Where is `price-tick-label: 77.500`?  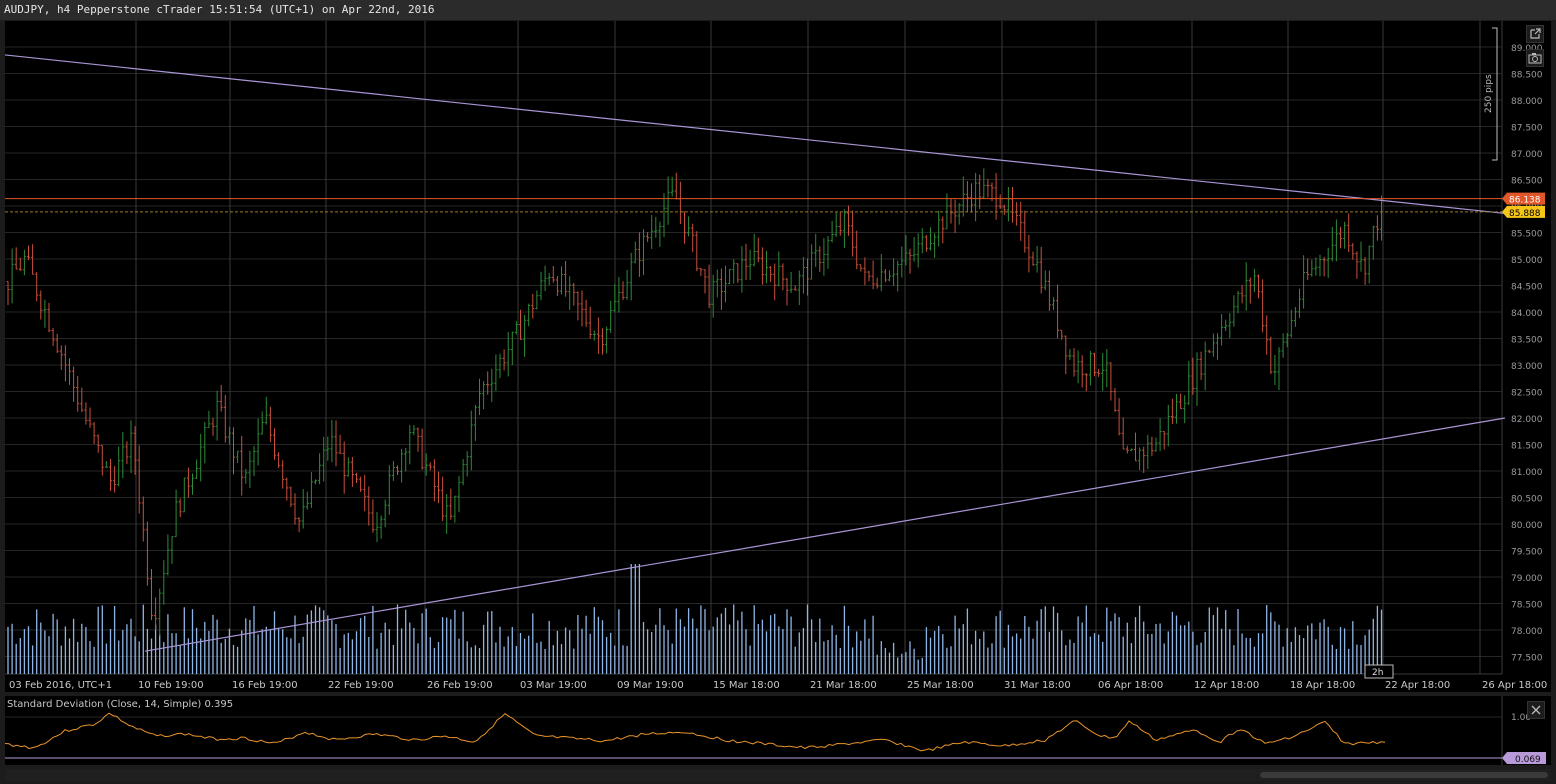
price-tick-label: 77.500 is located at coordinates (1527, 659).